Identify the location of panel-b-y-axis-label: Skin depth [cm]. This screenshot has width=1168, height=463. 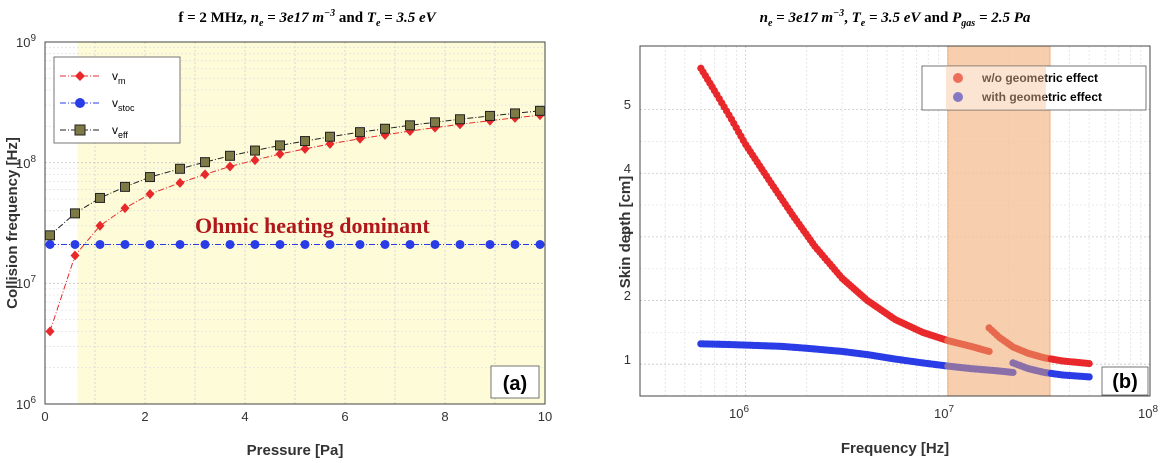
(625, 232).